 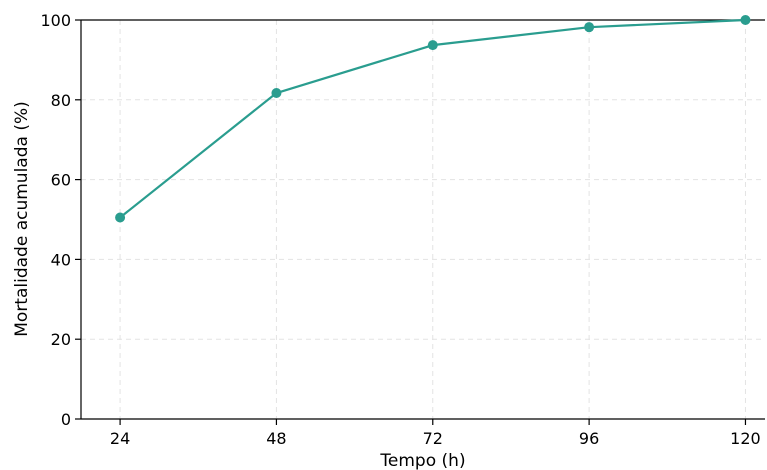 I want to click on y-tick-label: 0, so click(x=66, y=419).